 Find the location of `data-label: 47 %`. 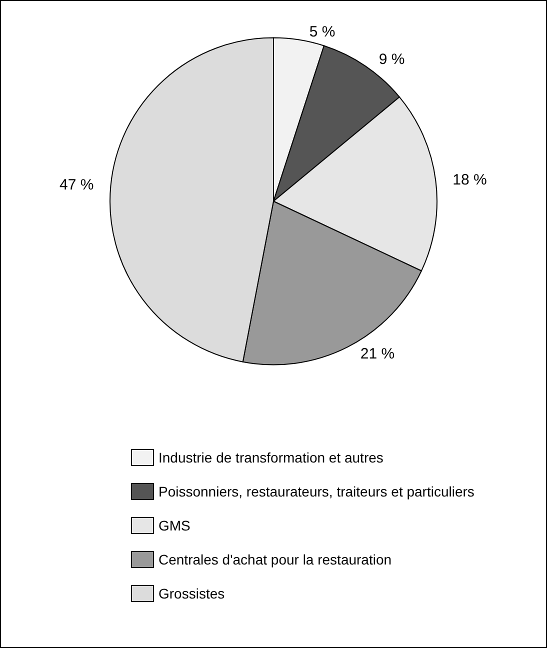

data-label: 47 % is located at coordinates (77, 185).